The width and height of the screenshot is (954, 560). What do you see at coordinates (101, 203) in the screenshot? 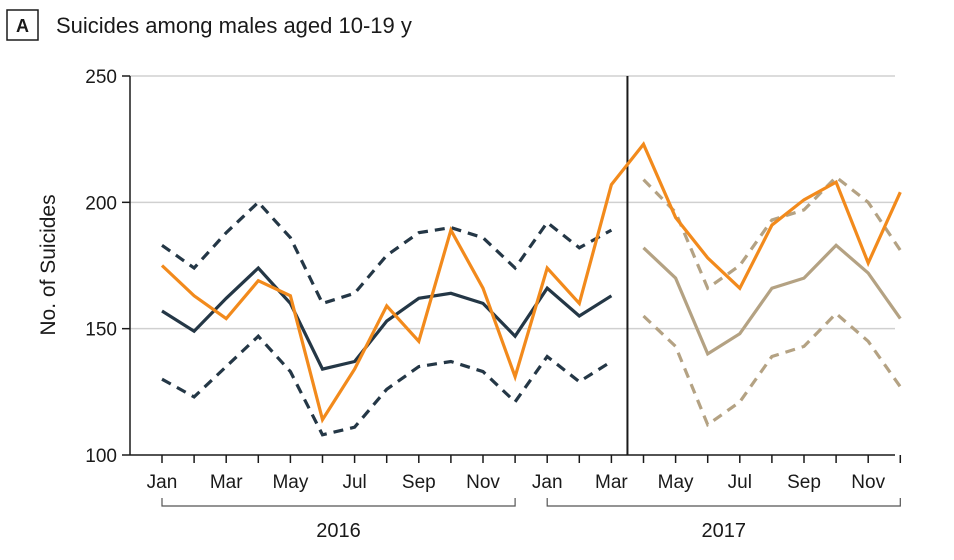
I see `y-tick-label: 200` at bounding box center [101, 203].